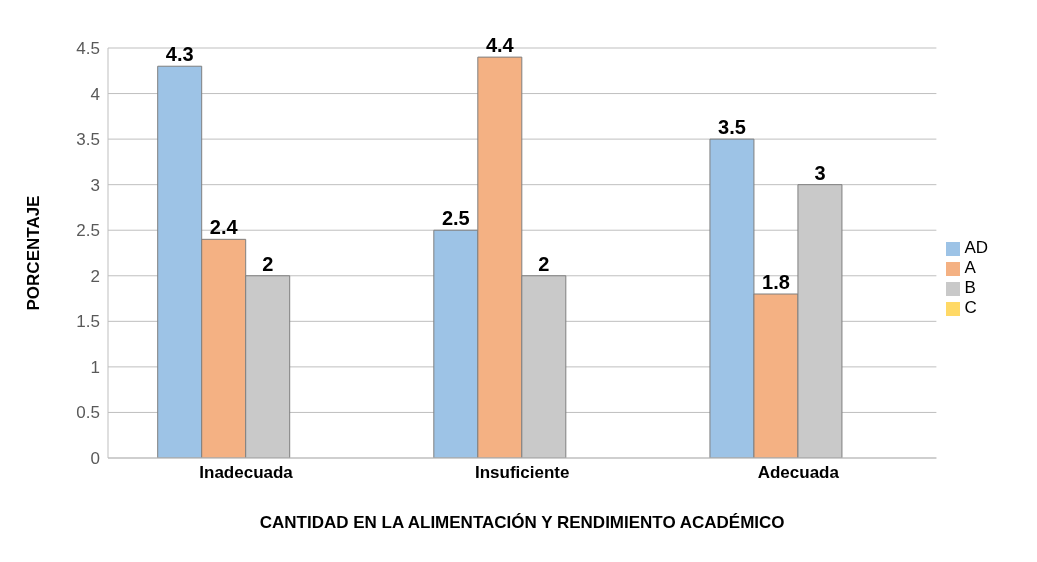 This screenshot has width=1037, height=562. I want to click on data-label: 4.4, so click(500, 45).